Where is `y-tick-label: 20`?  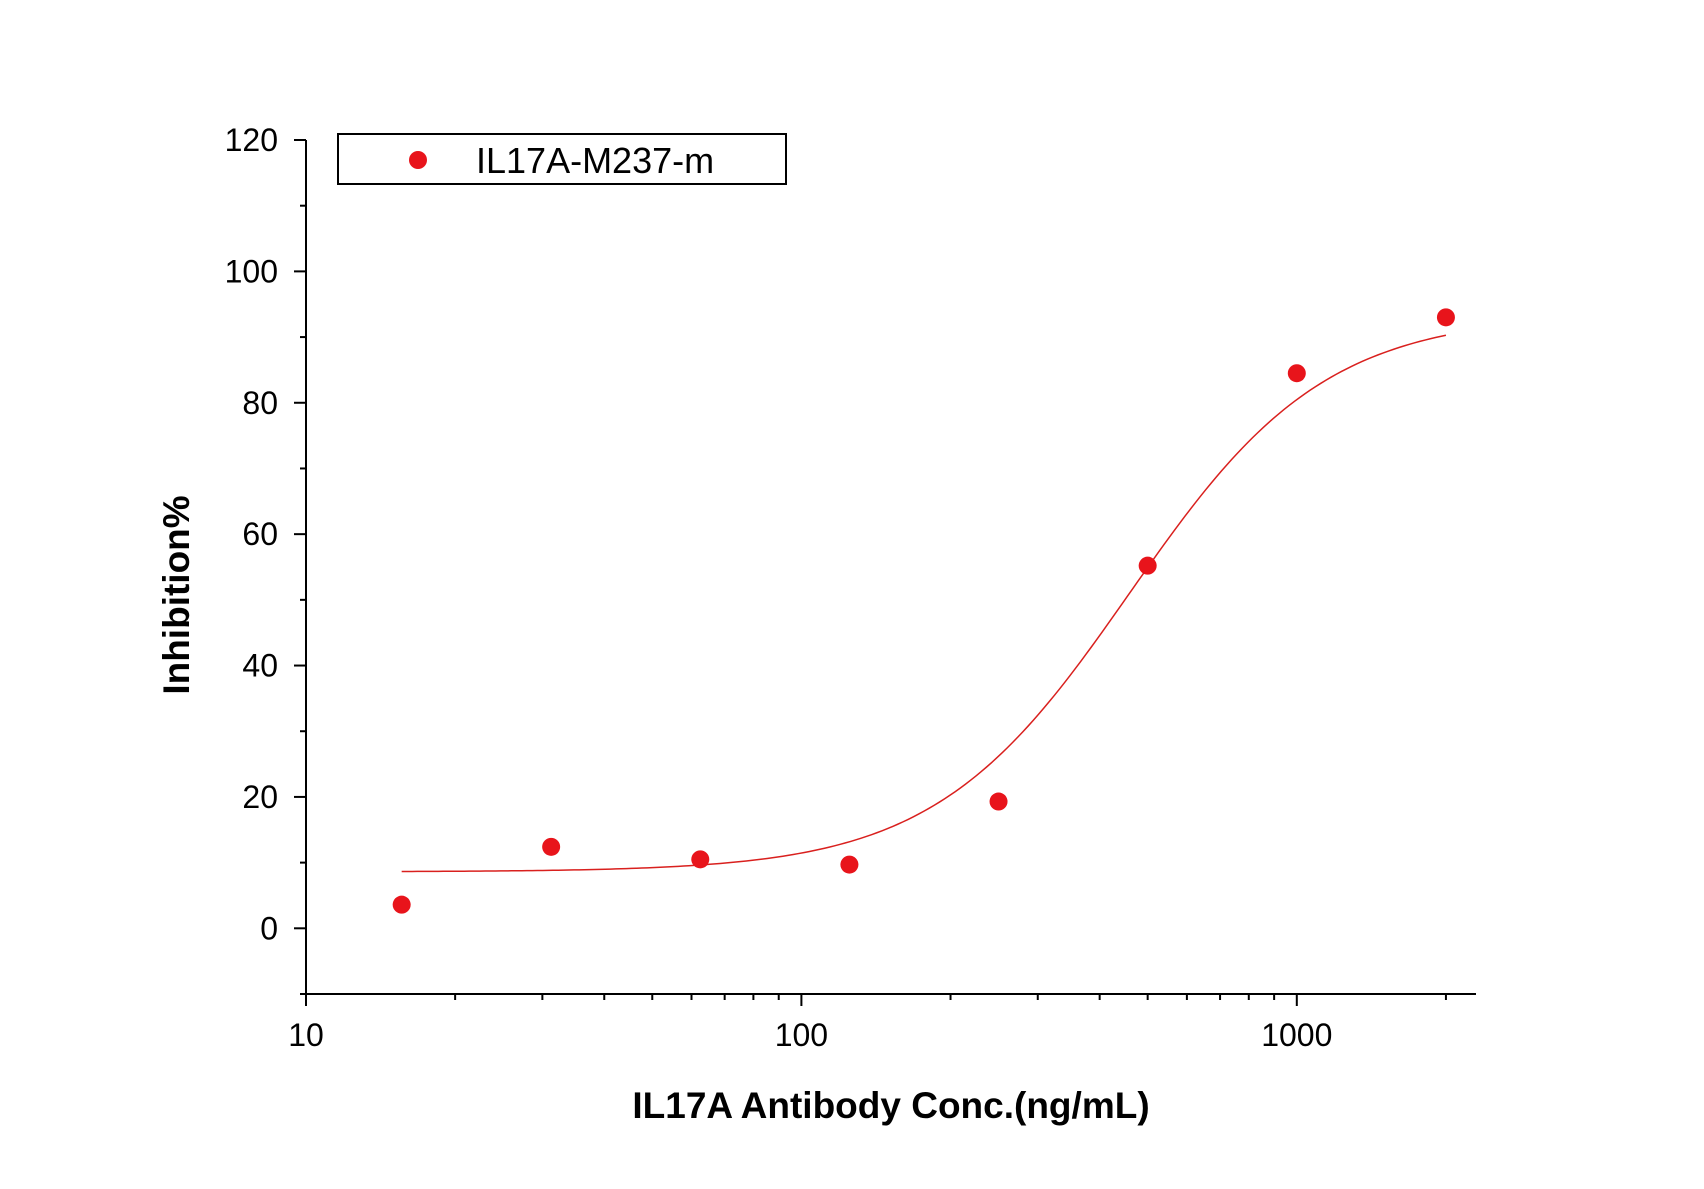
y-tick-label: 20 is located at coordinates (260, 797).